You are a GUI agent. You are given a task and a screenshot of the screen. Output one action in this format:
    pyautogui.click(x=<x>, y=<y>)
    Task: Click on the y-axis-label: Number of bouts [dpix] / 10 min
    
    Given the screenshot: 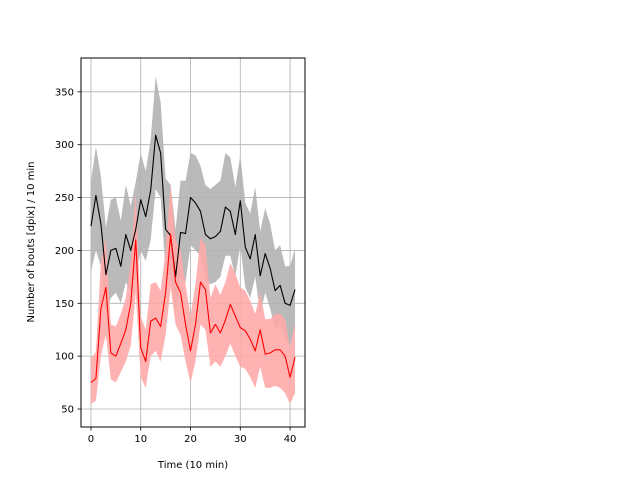 What is the action you would take?
    pyautogui.click(x=31, y=242)
    